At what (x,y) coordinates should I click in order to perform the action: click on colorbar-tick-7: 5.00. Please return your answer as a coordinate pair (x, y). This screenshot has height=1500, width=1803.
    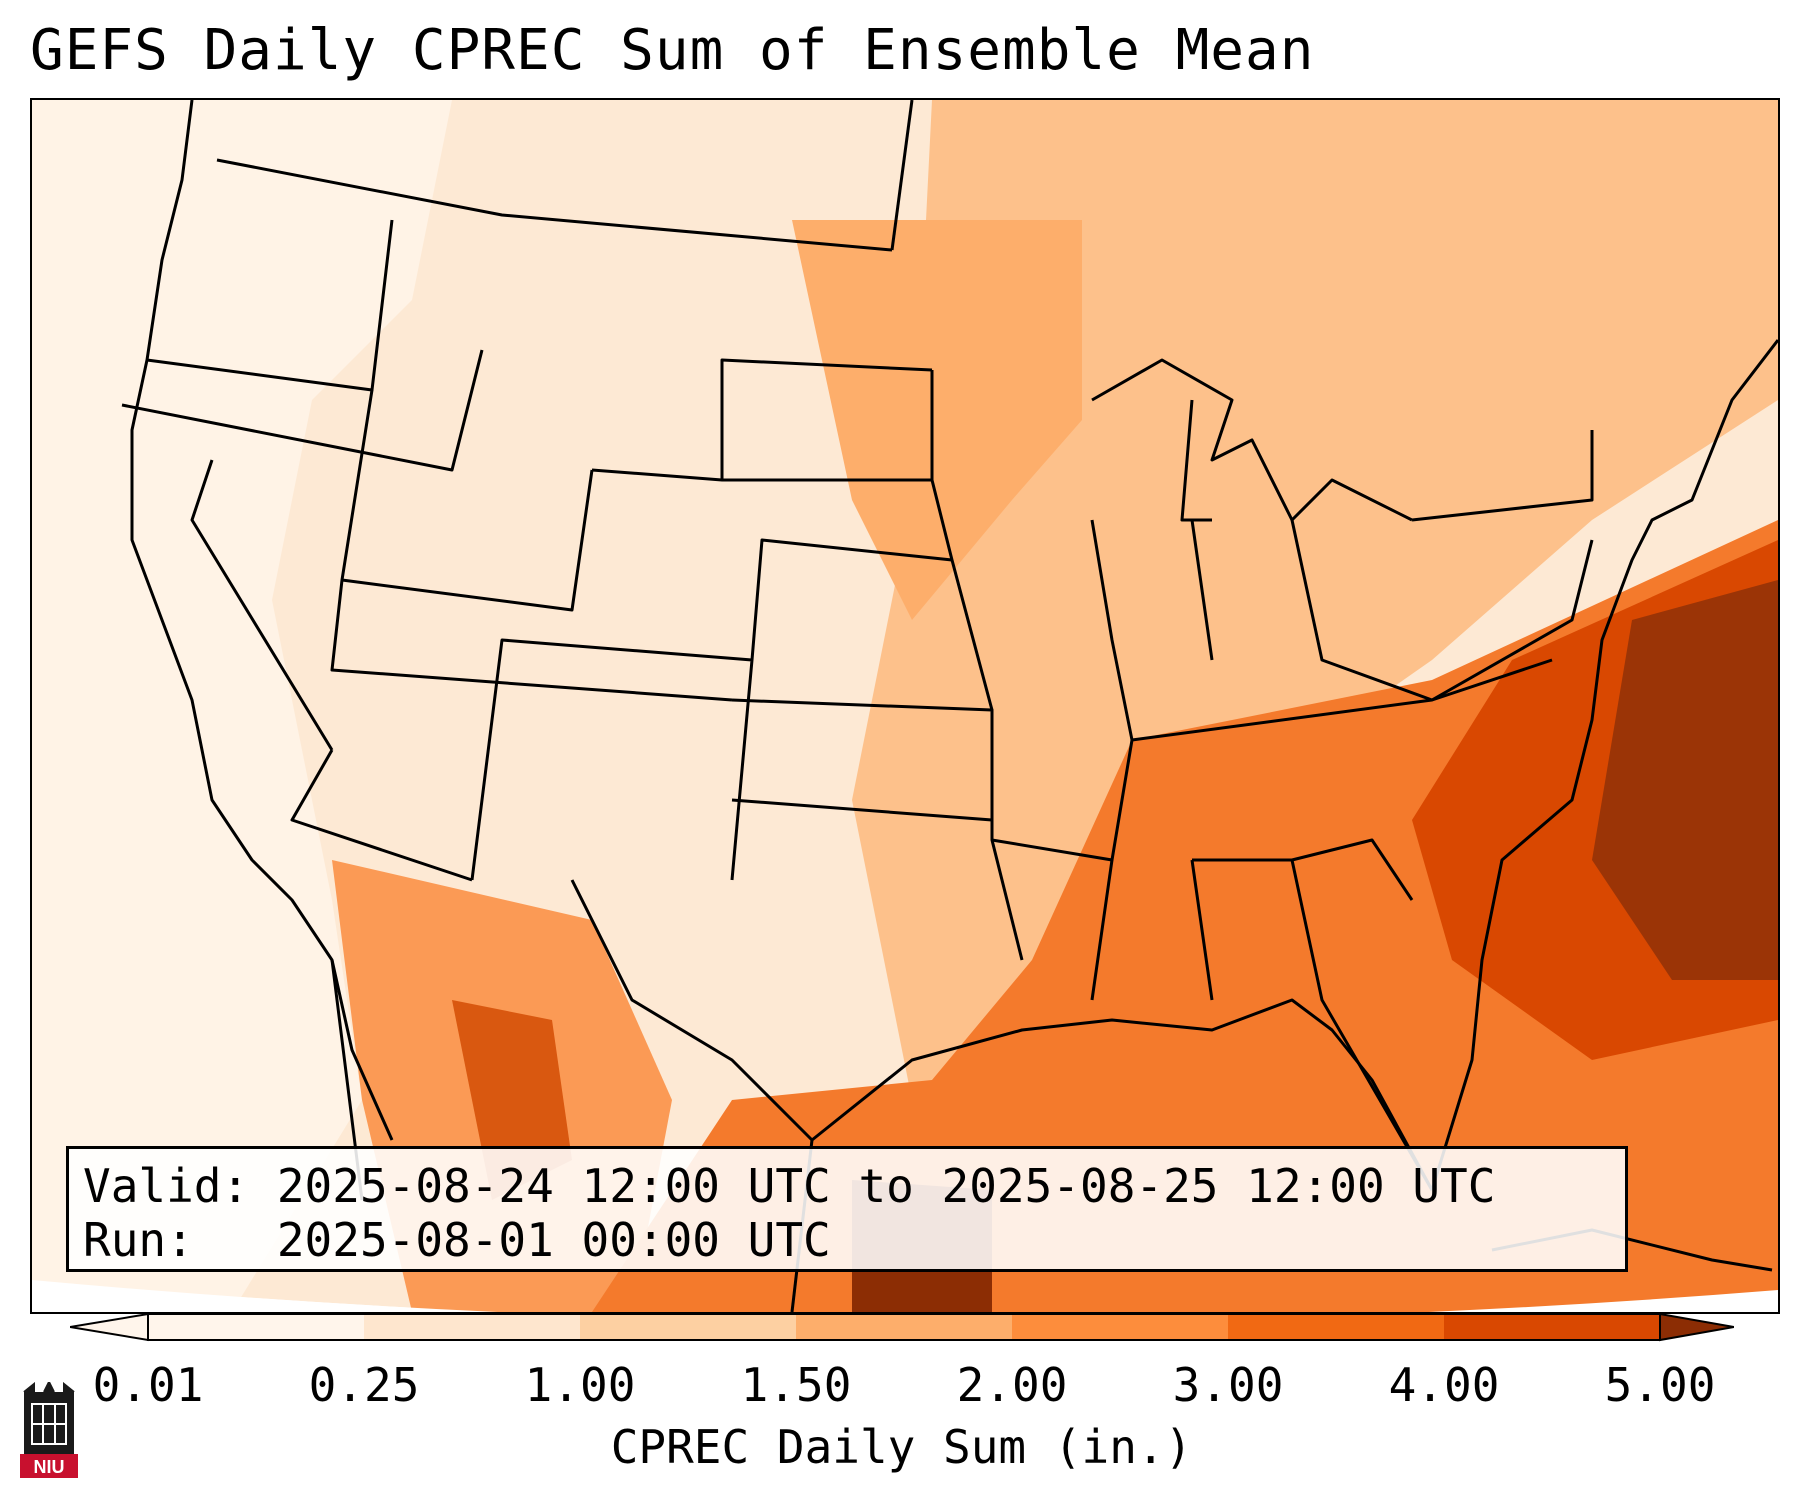
    Looking at the image, I should click on (1660, 1385).